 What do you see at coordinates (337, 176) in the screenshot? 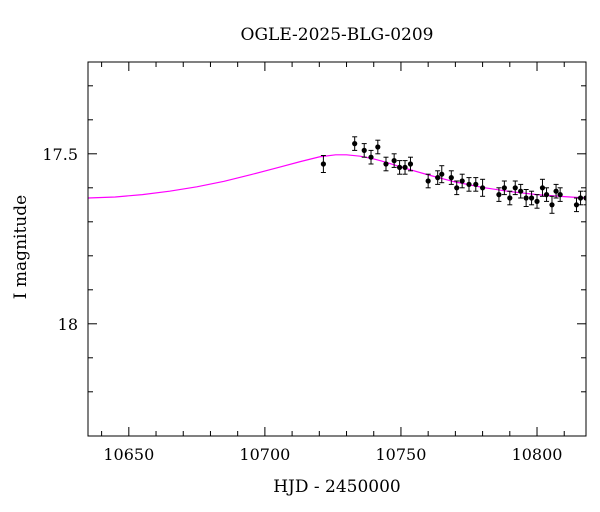
I see `model-curve` at bounding box center [337, 176].